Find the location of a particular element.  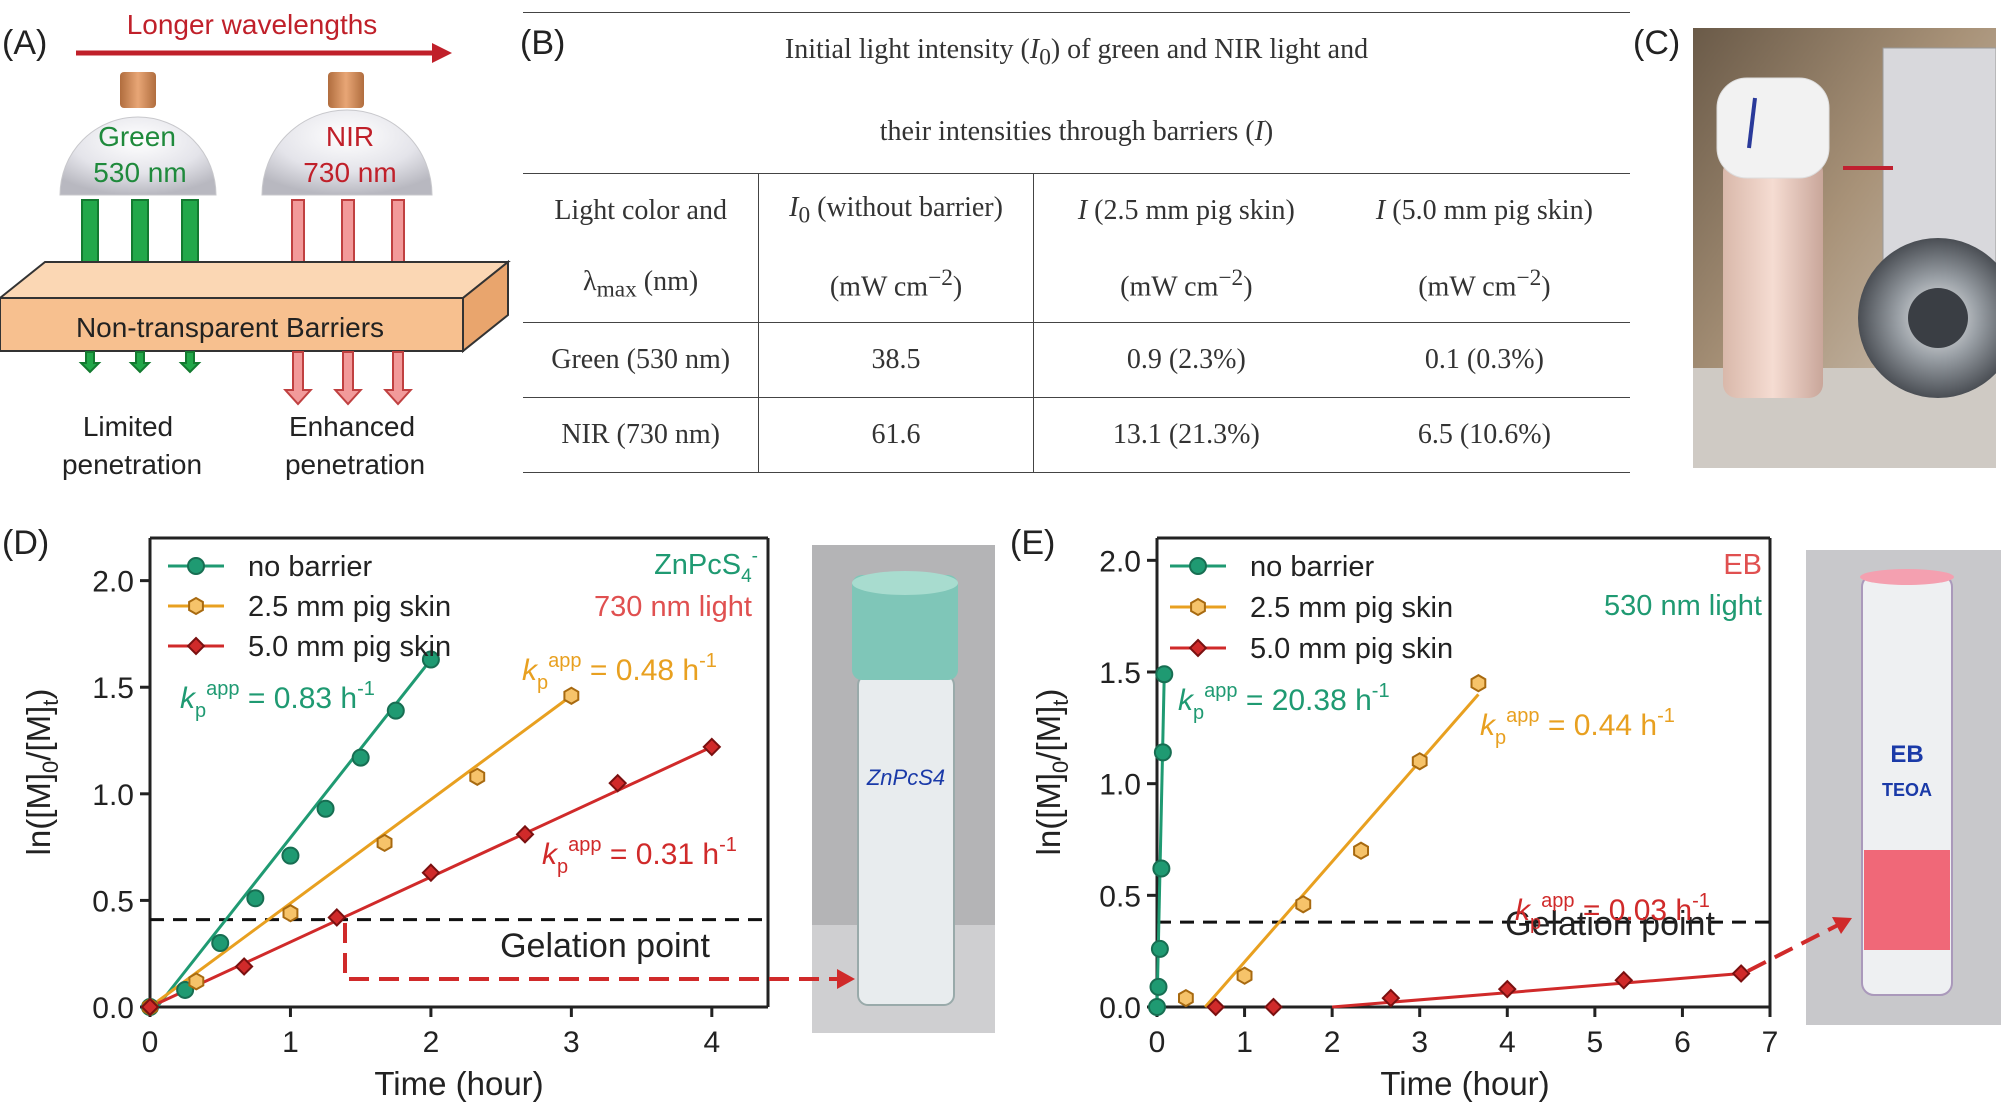

barrier-label: Non-transparent Barriers is located at coordinates (230, 327).